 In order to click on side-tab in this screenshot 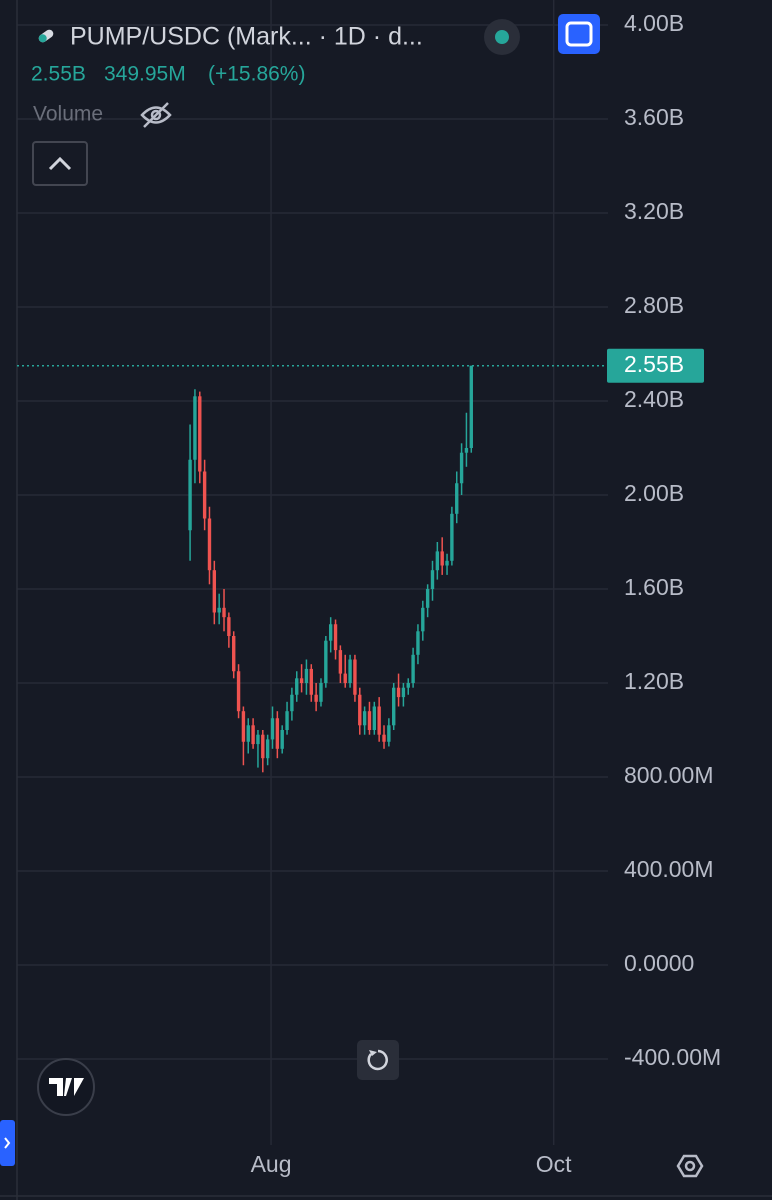, I will do `click(7, 1143)`.